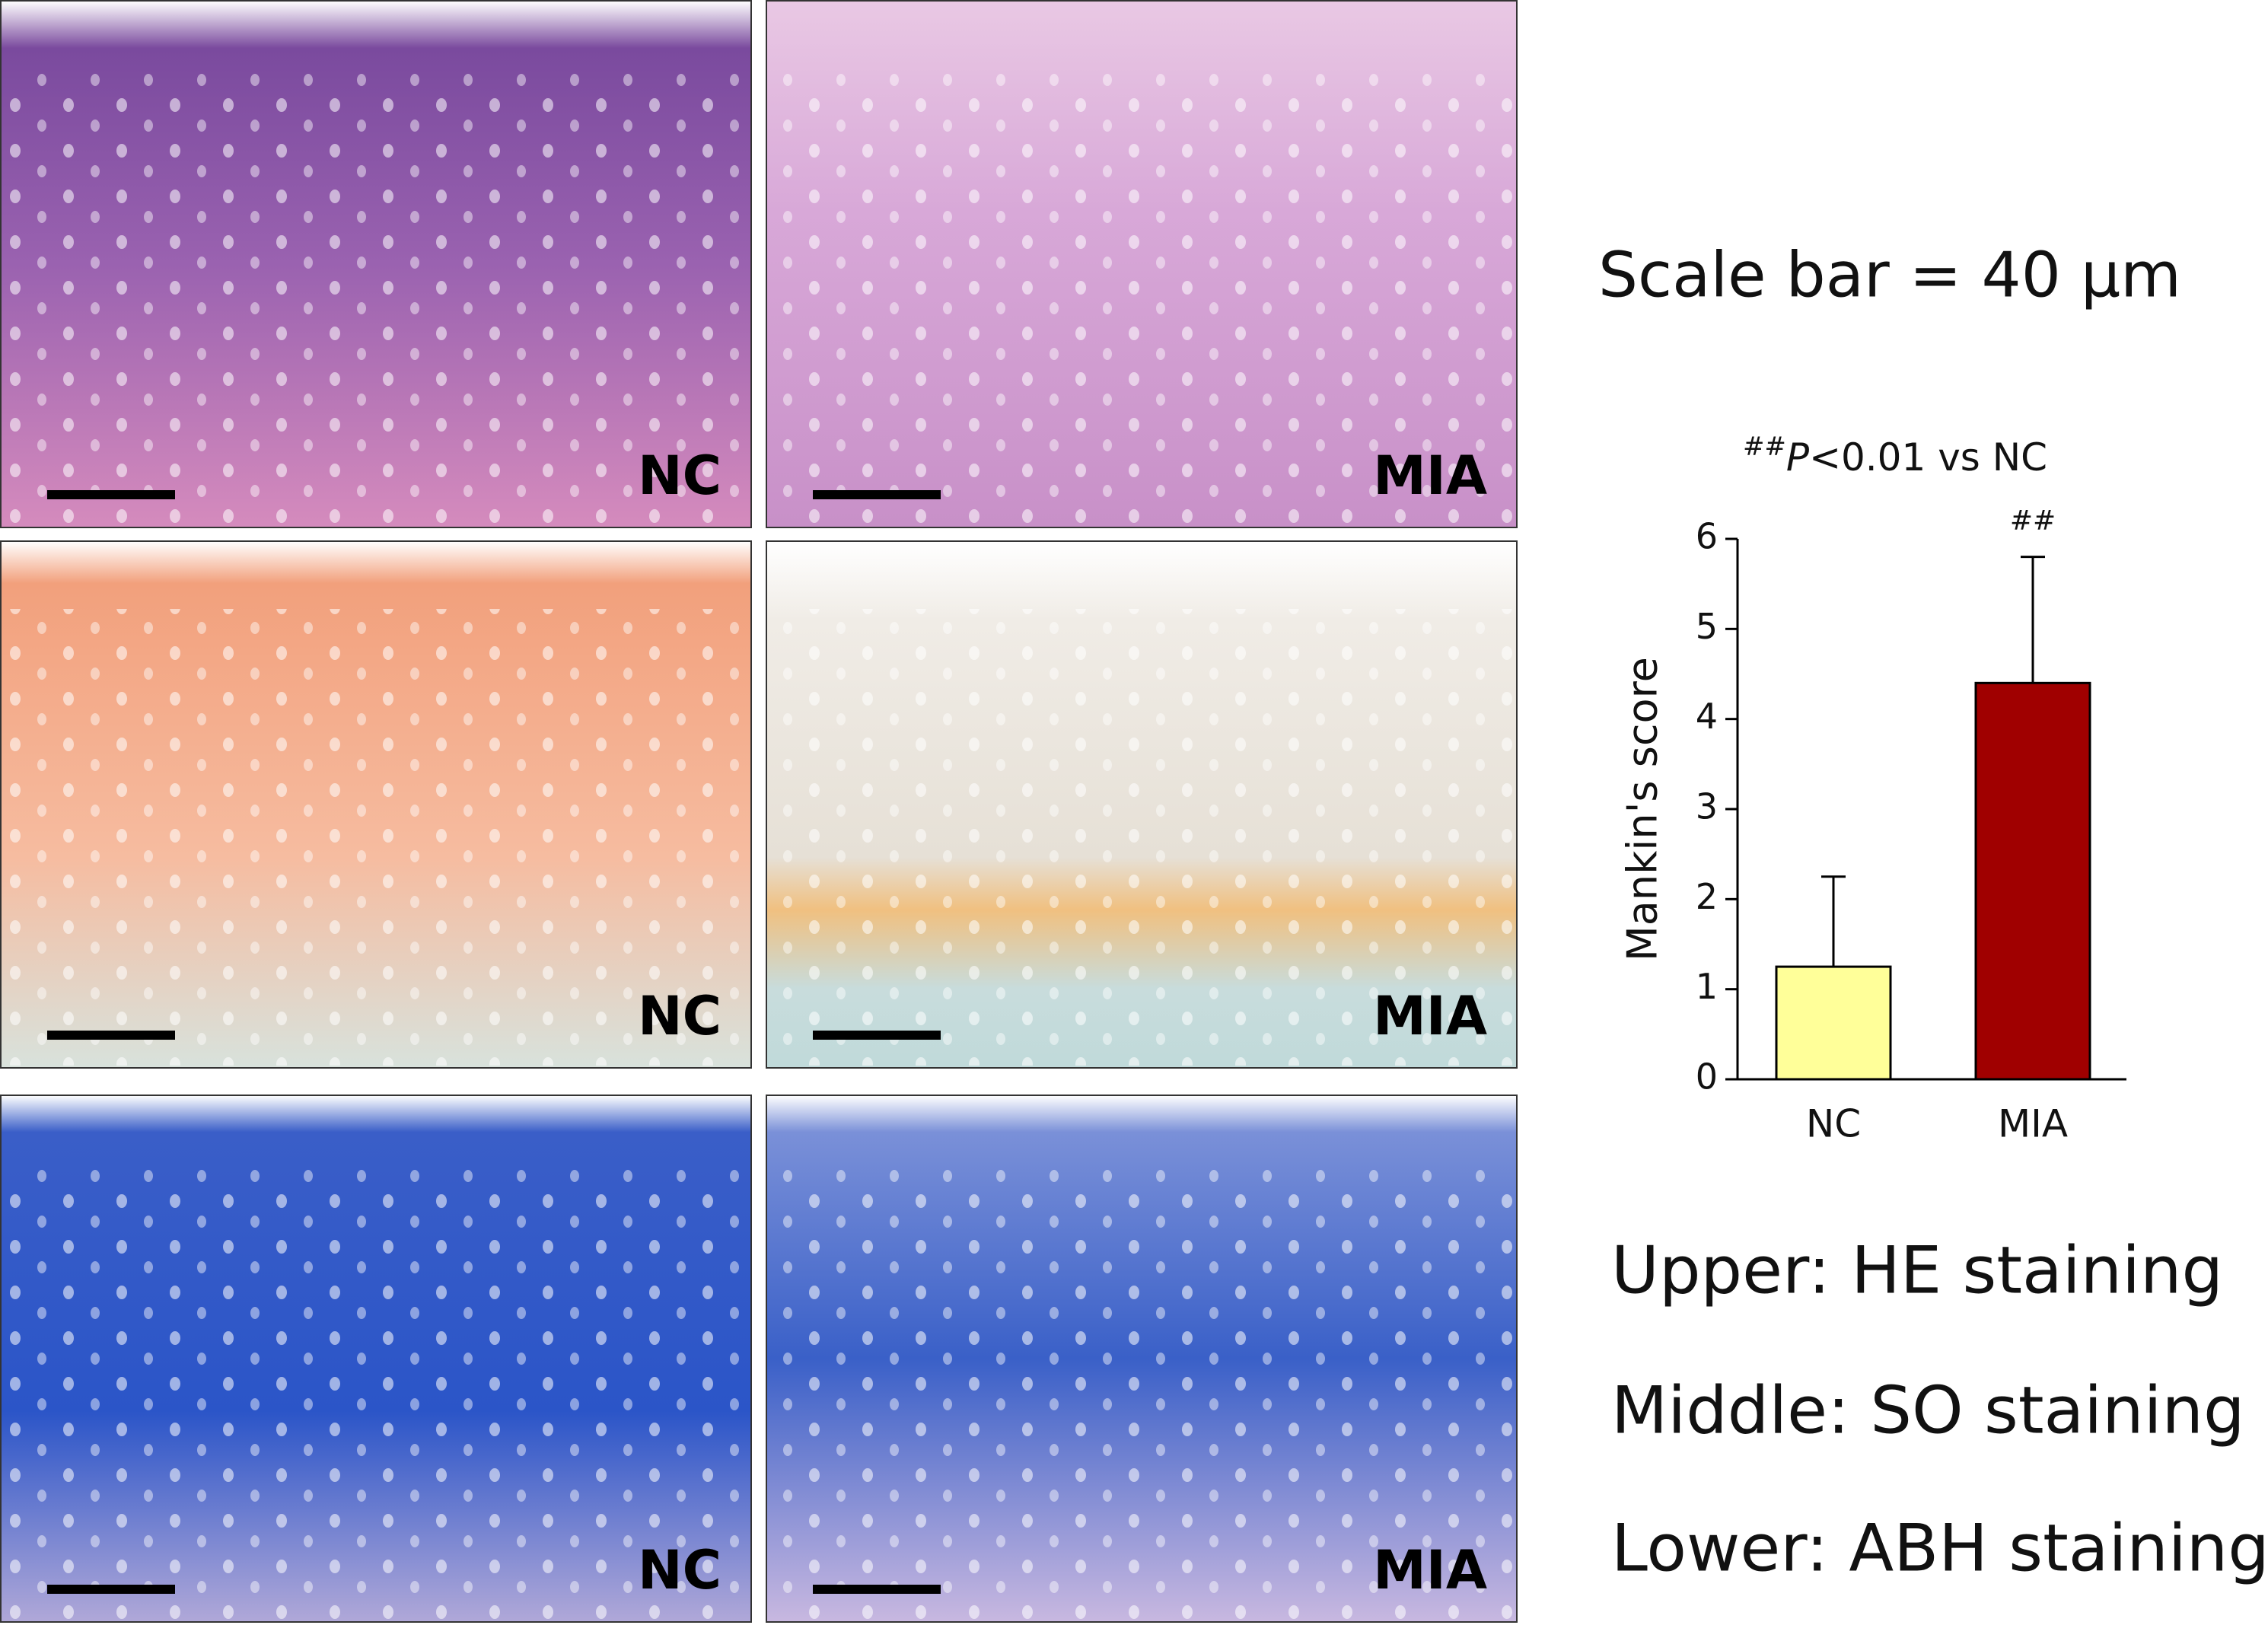  Describe the element at coordinates (1928, 457) in the screenshot. I see `title-rest: <0.01 vs NC` at that location.